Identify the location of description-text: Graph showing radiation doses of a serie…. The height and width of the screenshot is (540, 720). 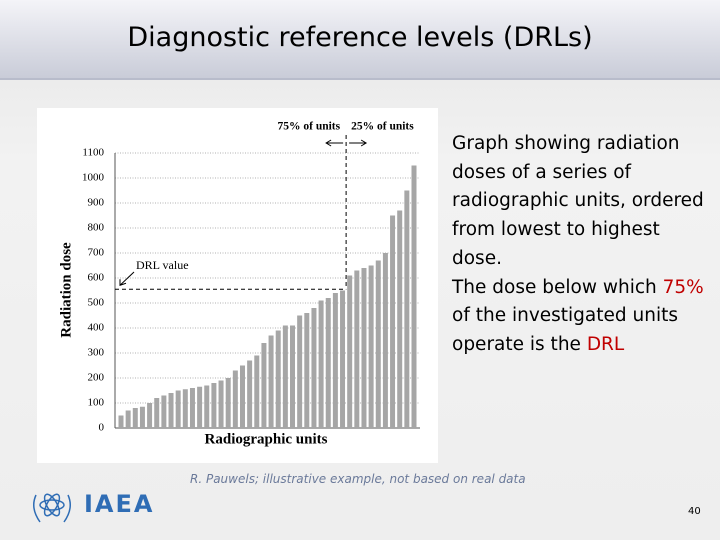
(578, 201).